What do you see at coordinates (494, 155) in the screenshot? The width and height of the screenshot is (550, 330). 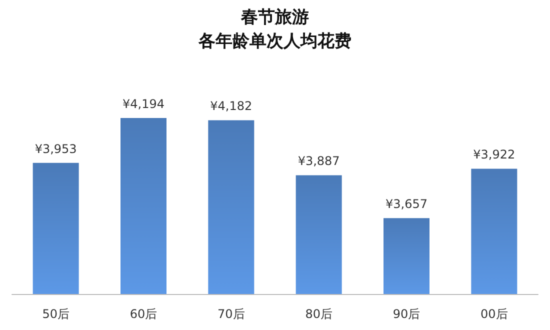 I see `data-label: ¥3,922` at bounding box center [494, 155].